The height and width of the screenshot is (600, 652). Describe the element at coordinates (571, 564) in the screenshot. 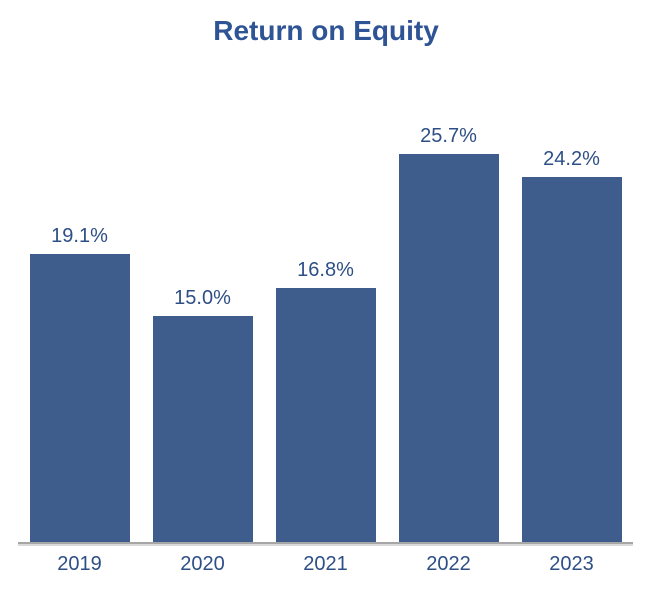

I see `x-axis-label: 2023` at that location.